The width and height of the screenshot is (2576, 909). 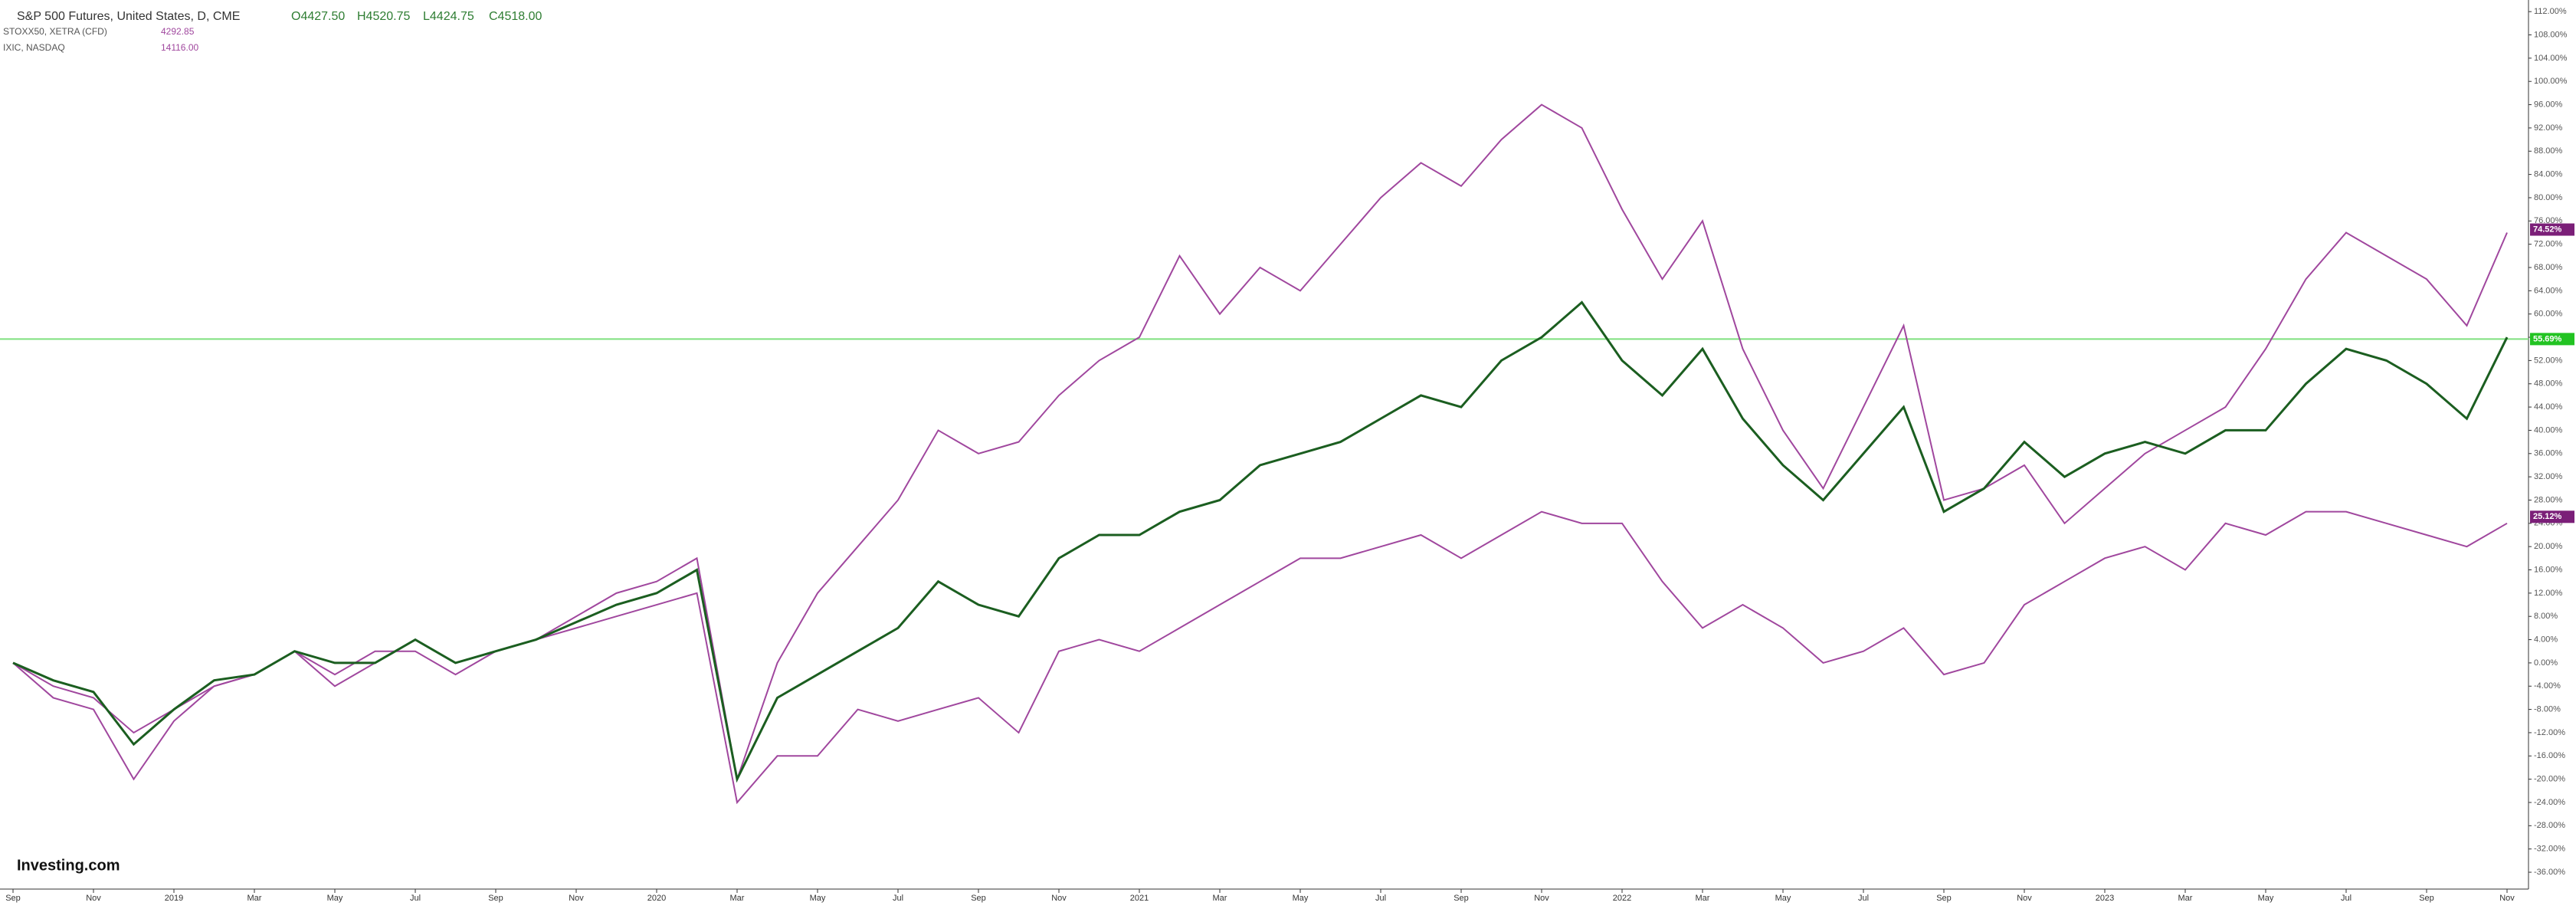 What do you see at coordinates (2548, 267) in the screenshot?
I see `y-tick-label: 68.00%` at bounding box center [2548, 267].